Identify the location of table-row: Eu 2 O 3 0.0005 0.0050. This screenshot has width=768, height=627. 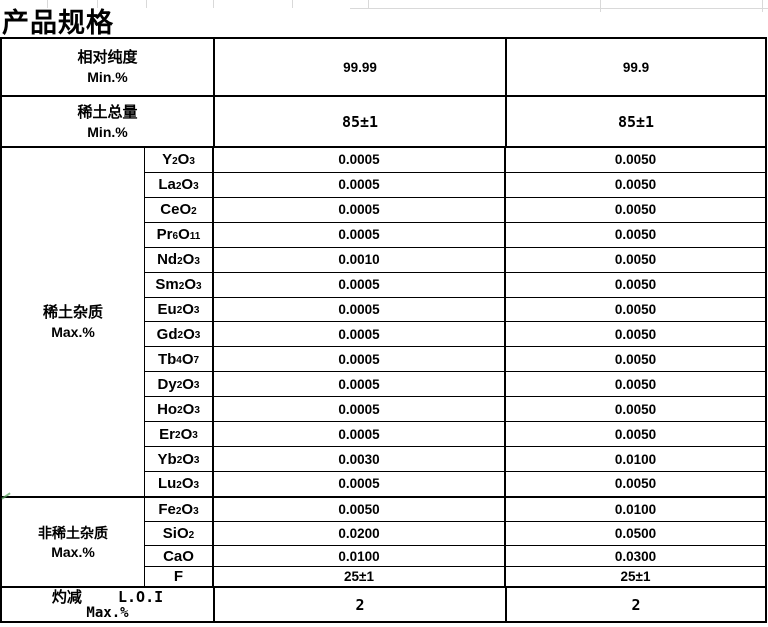
(455, 309).